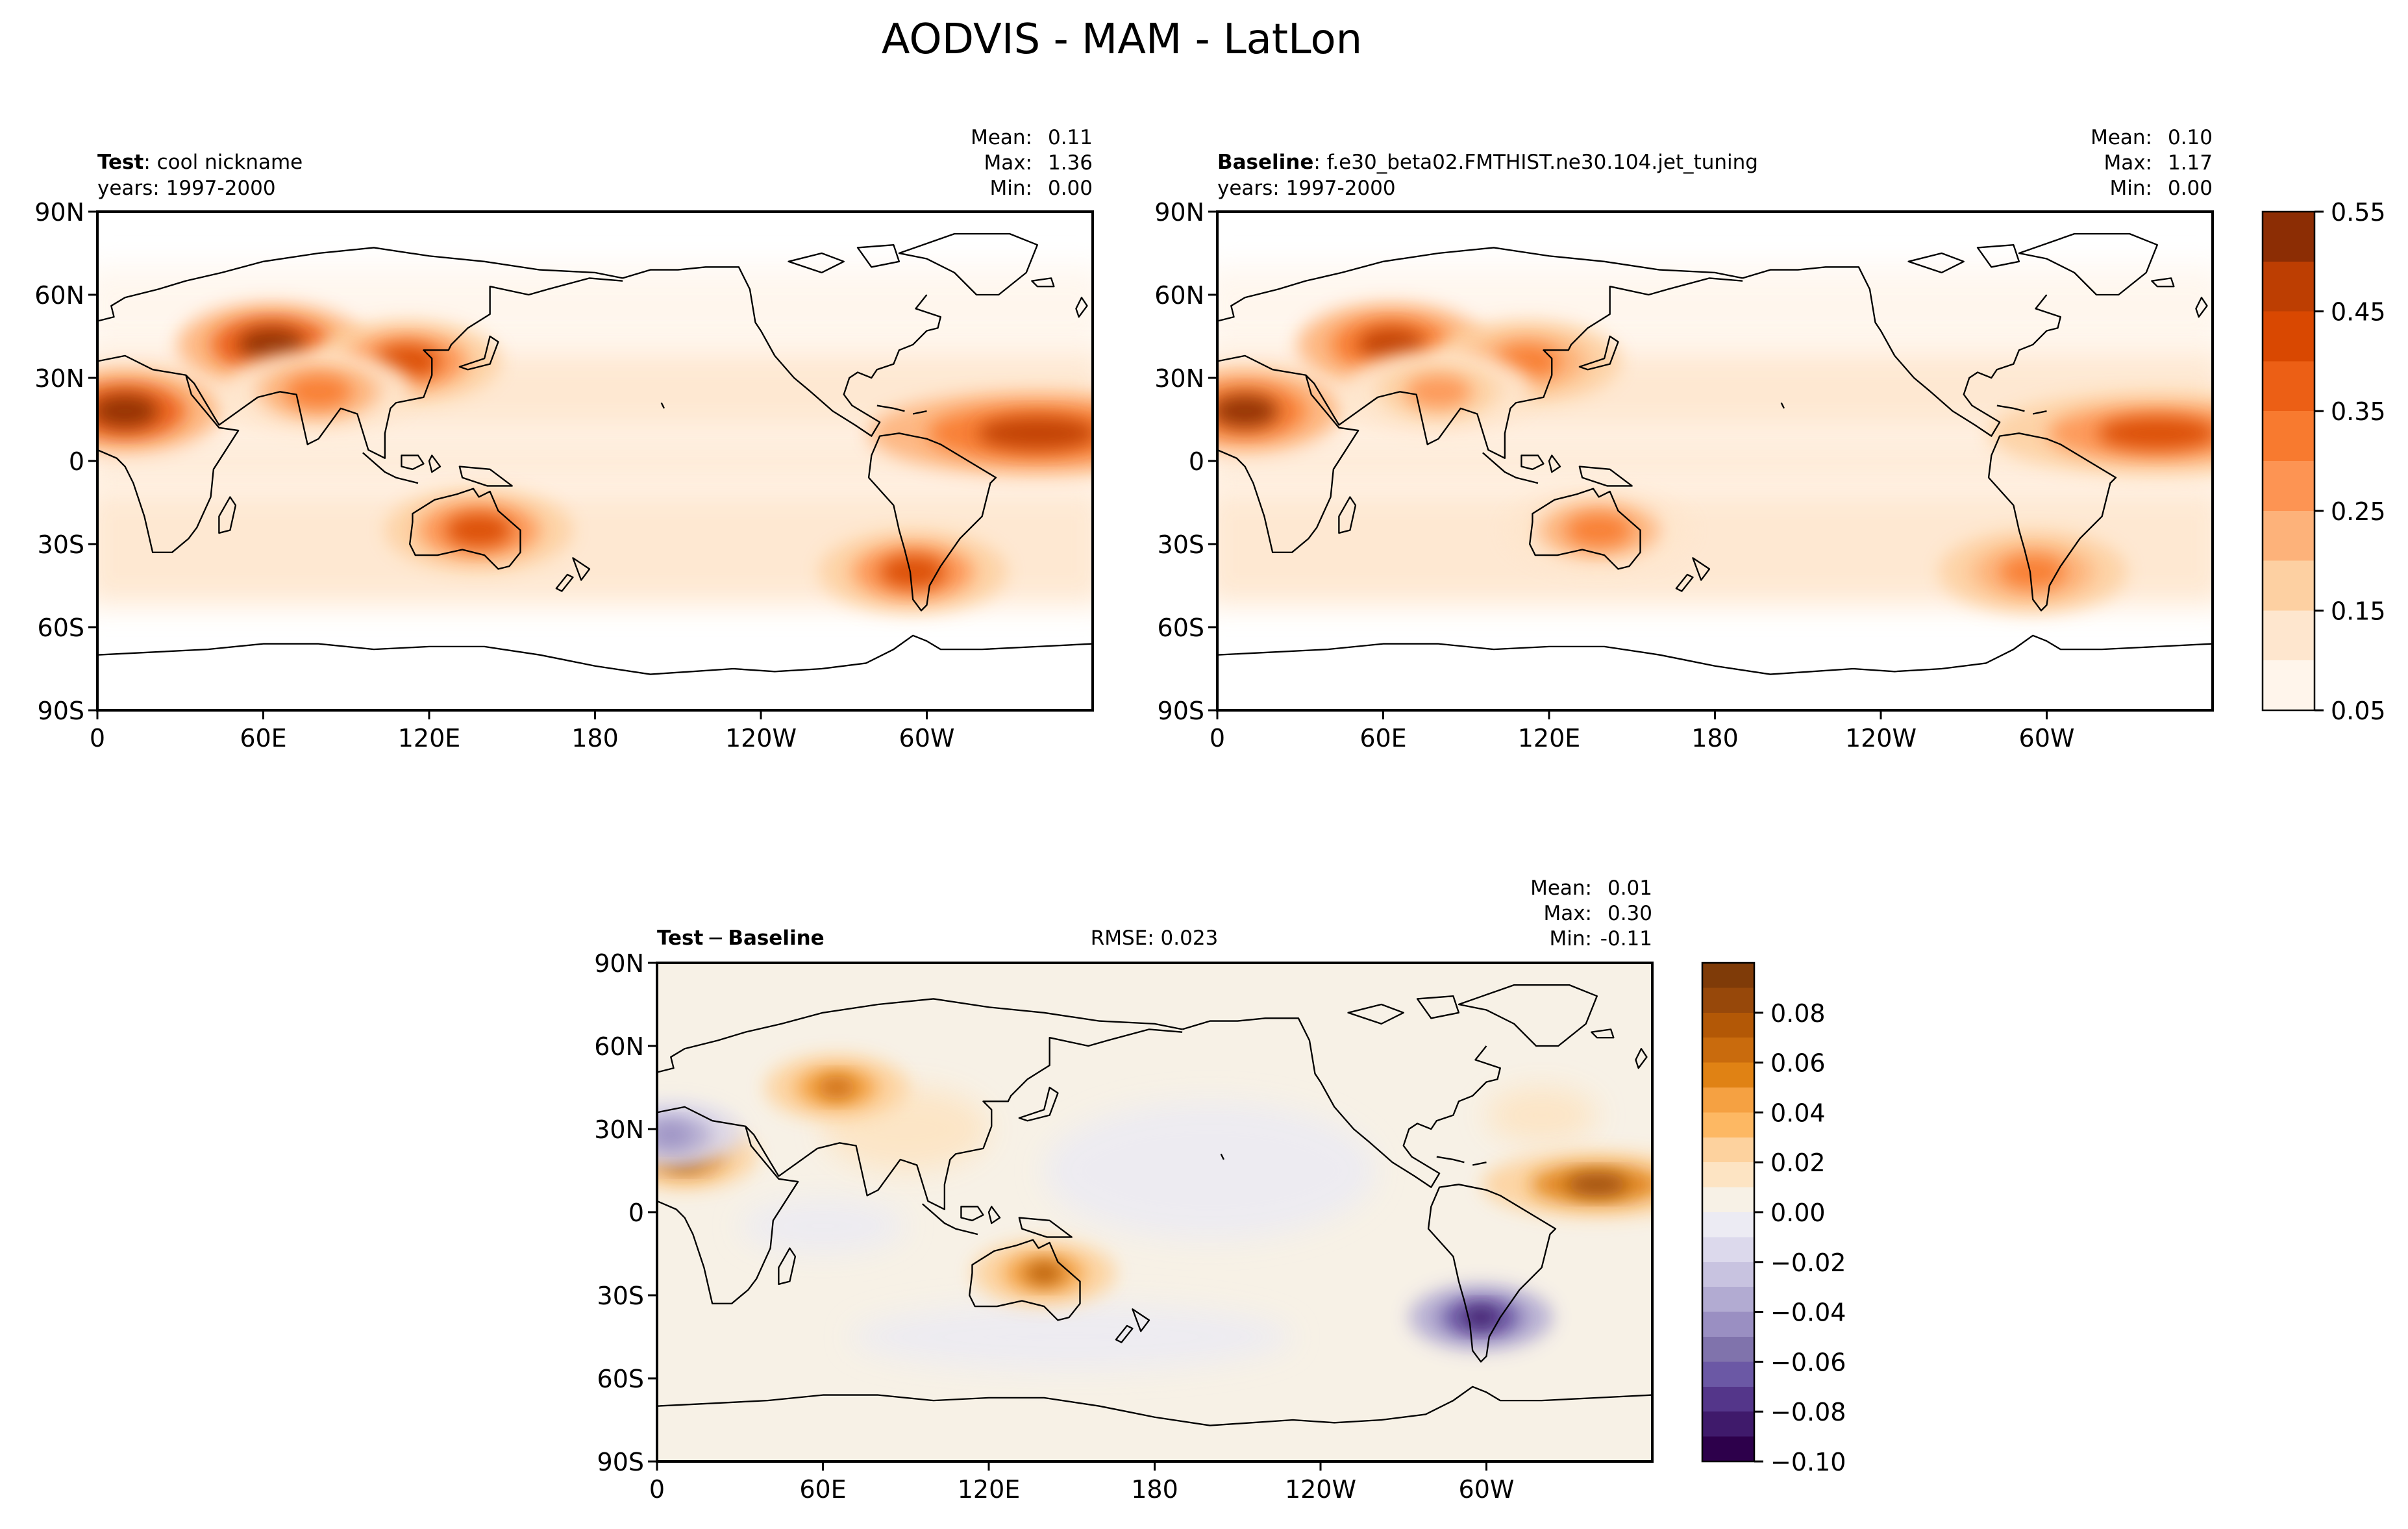  Describe the element at coordinates (2358, 411) in the screenshot. I see `colorbar-oranges-tick-label: 0.35` at that location.